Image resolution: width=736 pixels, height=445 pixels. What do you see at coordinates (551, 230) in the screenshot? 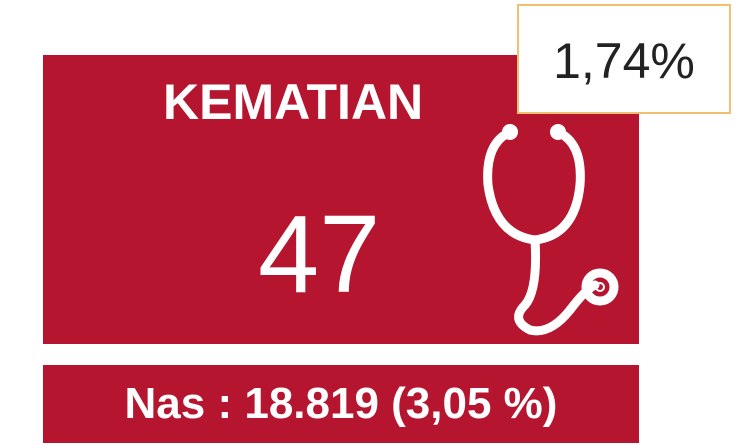
I see `stethoscope-icon` at bounding box center [551, 230].